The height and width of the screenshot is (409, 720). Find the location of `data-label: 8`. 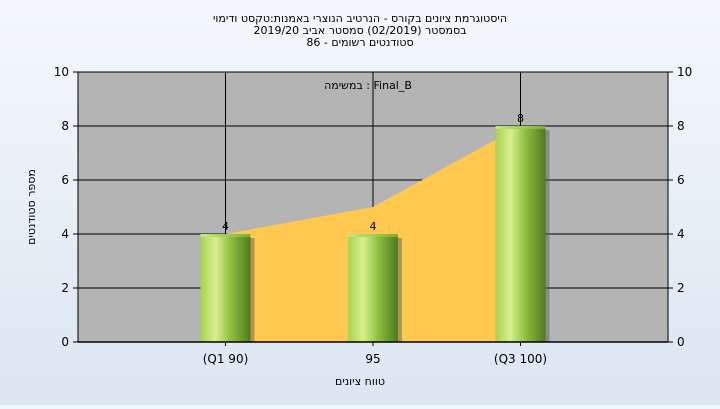

data-label: 8 is located at coordinates (520, 118).